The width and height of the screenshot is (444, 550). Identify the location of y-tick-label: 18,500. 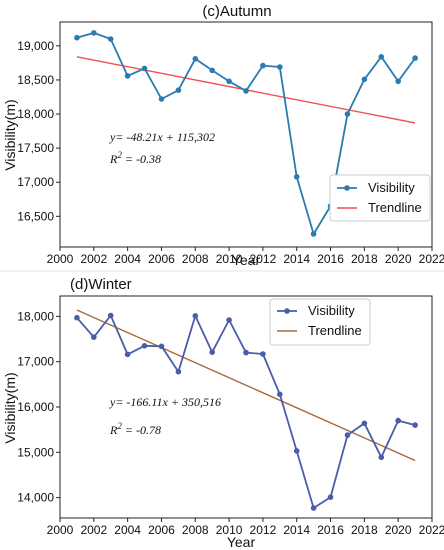
(35, 80).